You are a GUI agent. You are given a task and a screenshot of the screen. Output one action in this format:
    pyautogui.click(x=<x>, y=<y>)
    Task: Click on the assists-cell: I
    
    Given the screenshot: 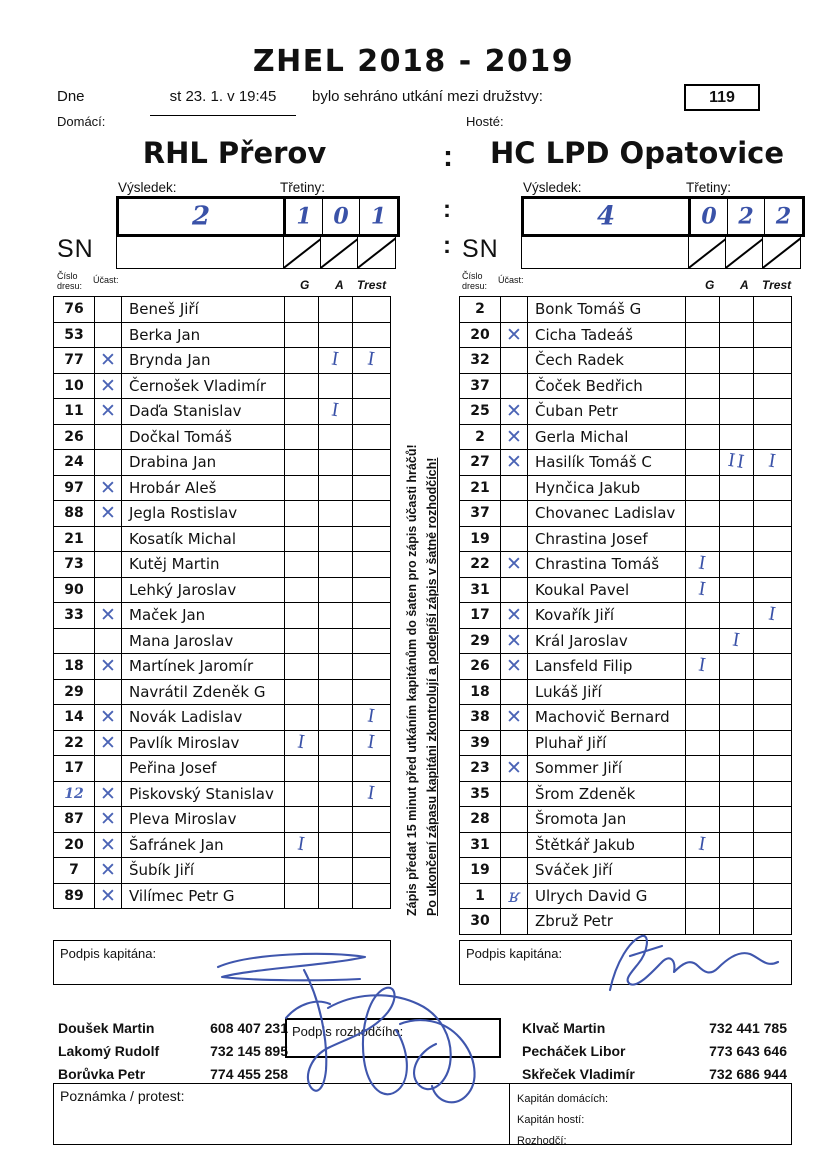 What is the action you would take?
    pyautogui.click(x=335, y=411)
    